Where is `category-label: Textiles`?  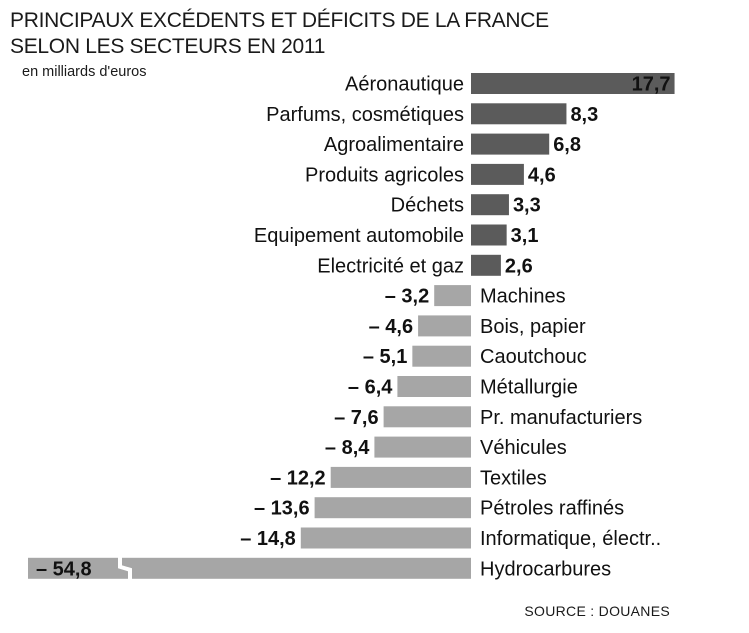
category-label: Textiles is located at coordinates (513, 478).